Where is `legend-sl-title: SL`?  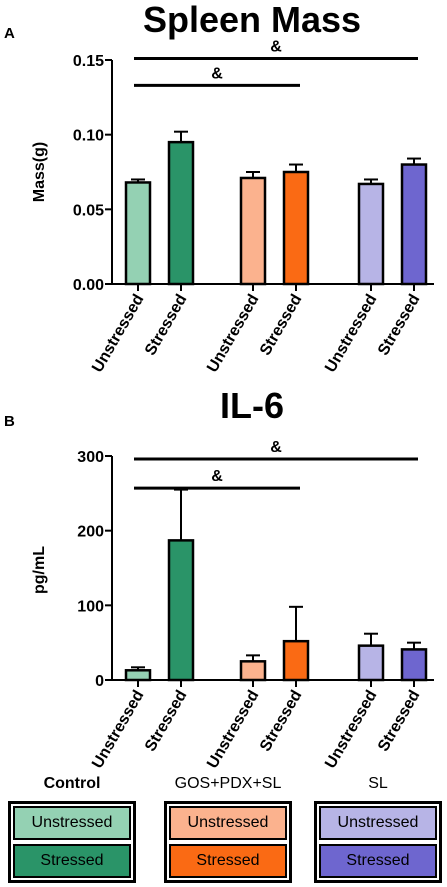 legend-sl-title: SL is located at coordinates (378, 783).